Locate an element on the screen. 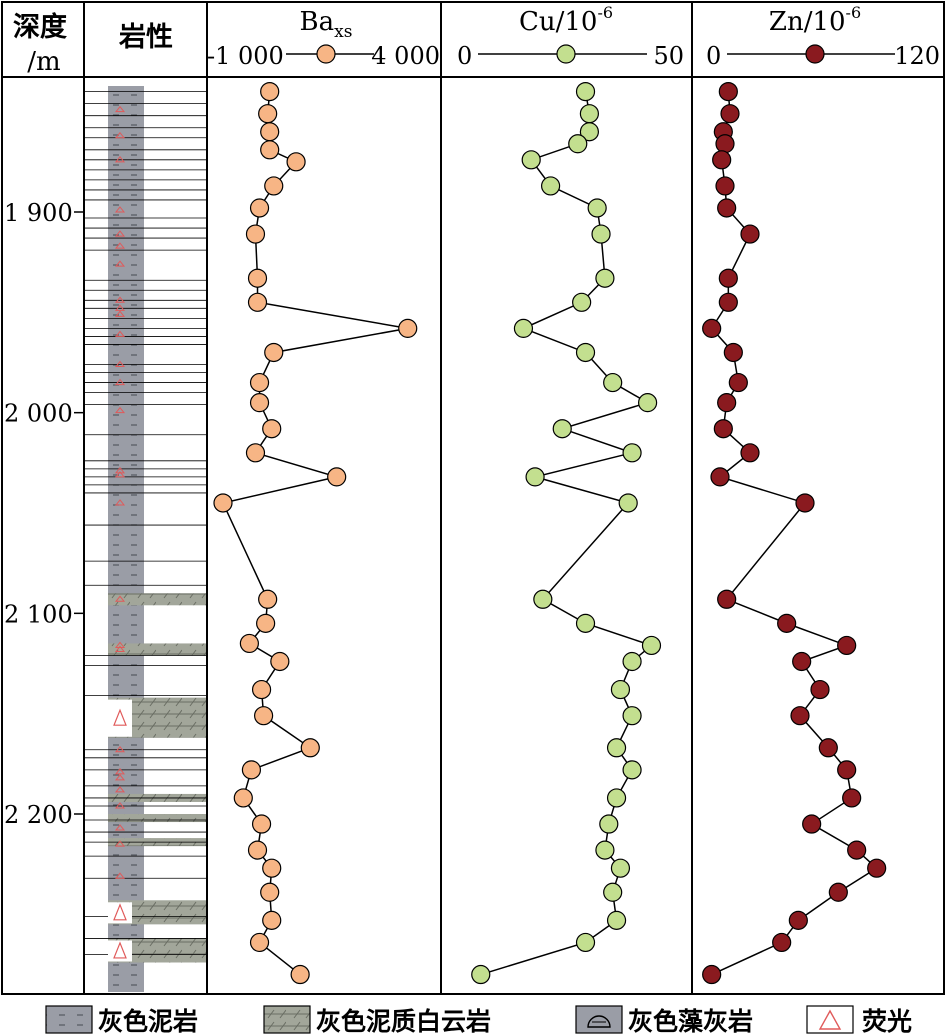  depth-axis: 1 900 2 000 2 100 2 200 is located at coordinates (44, 514).